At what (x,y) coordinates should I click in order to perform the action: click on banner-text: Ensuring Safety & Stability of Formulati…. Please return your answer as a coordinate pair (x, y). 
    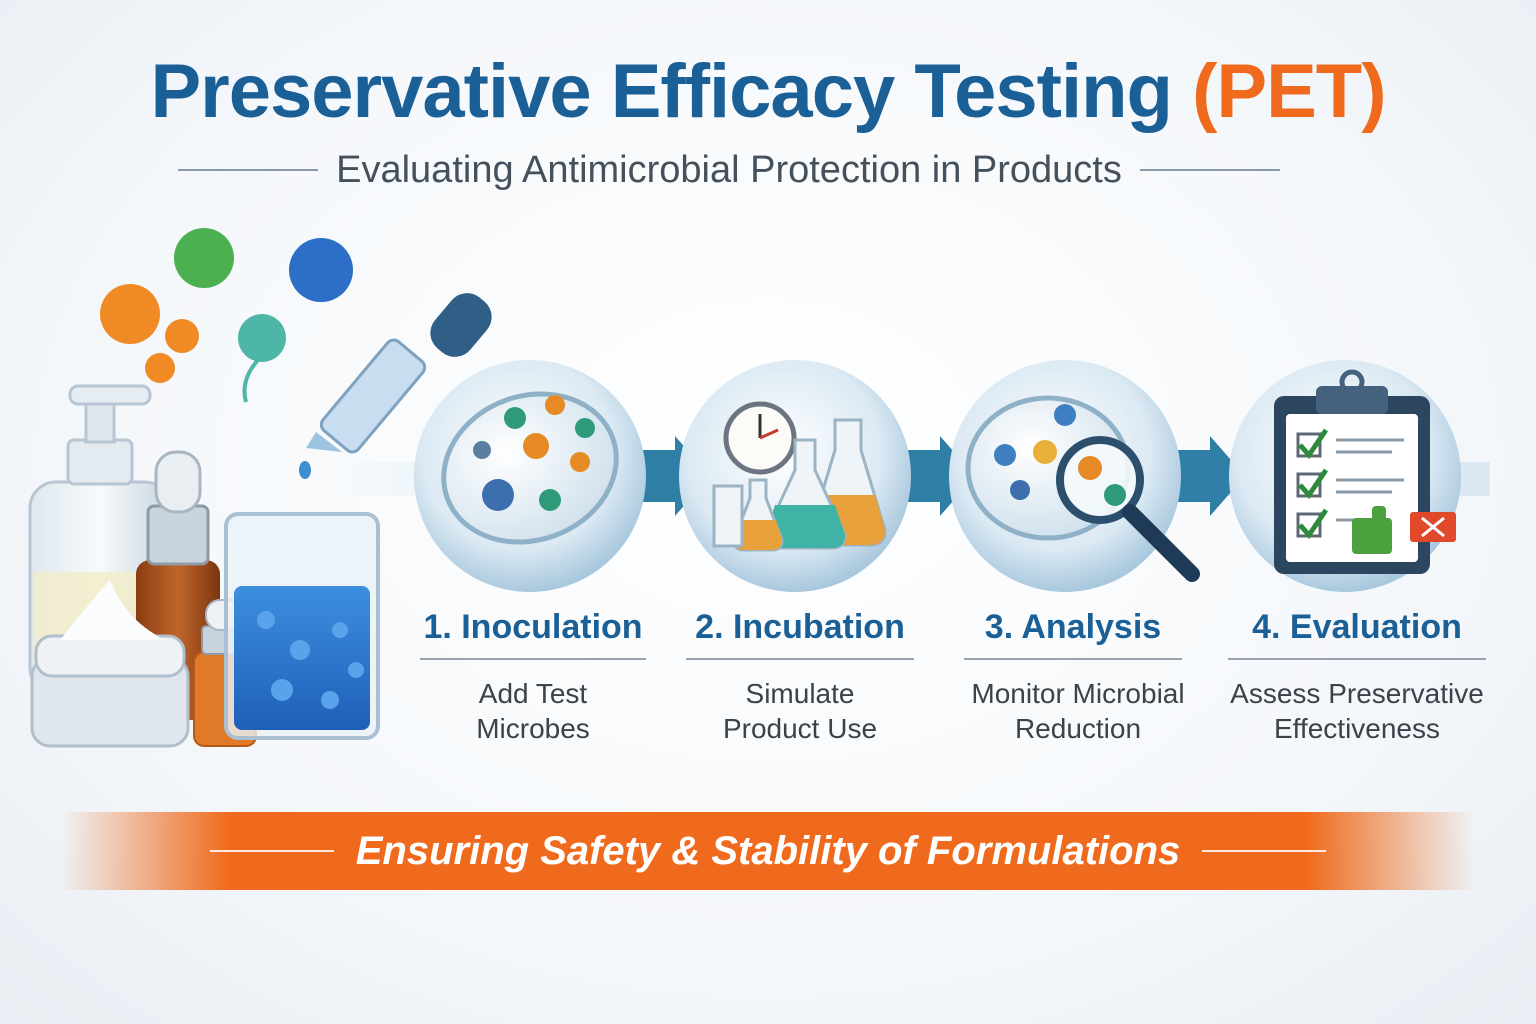
    Looking at the image, I should click on (768, 850).